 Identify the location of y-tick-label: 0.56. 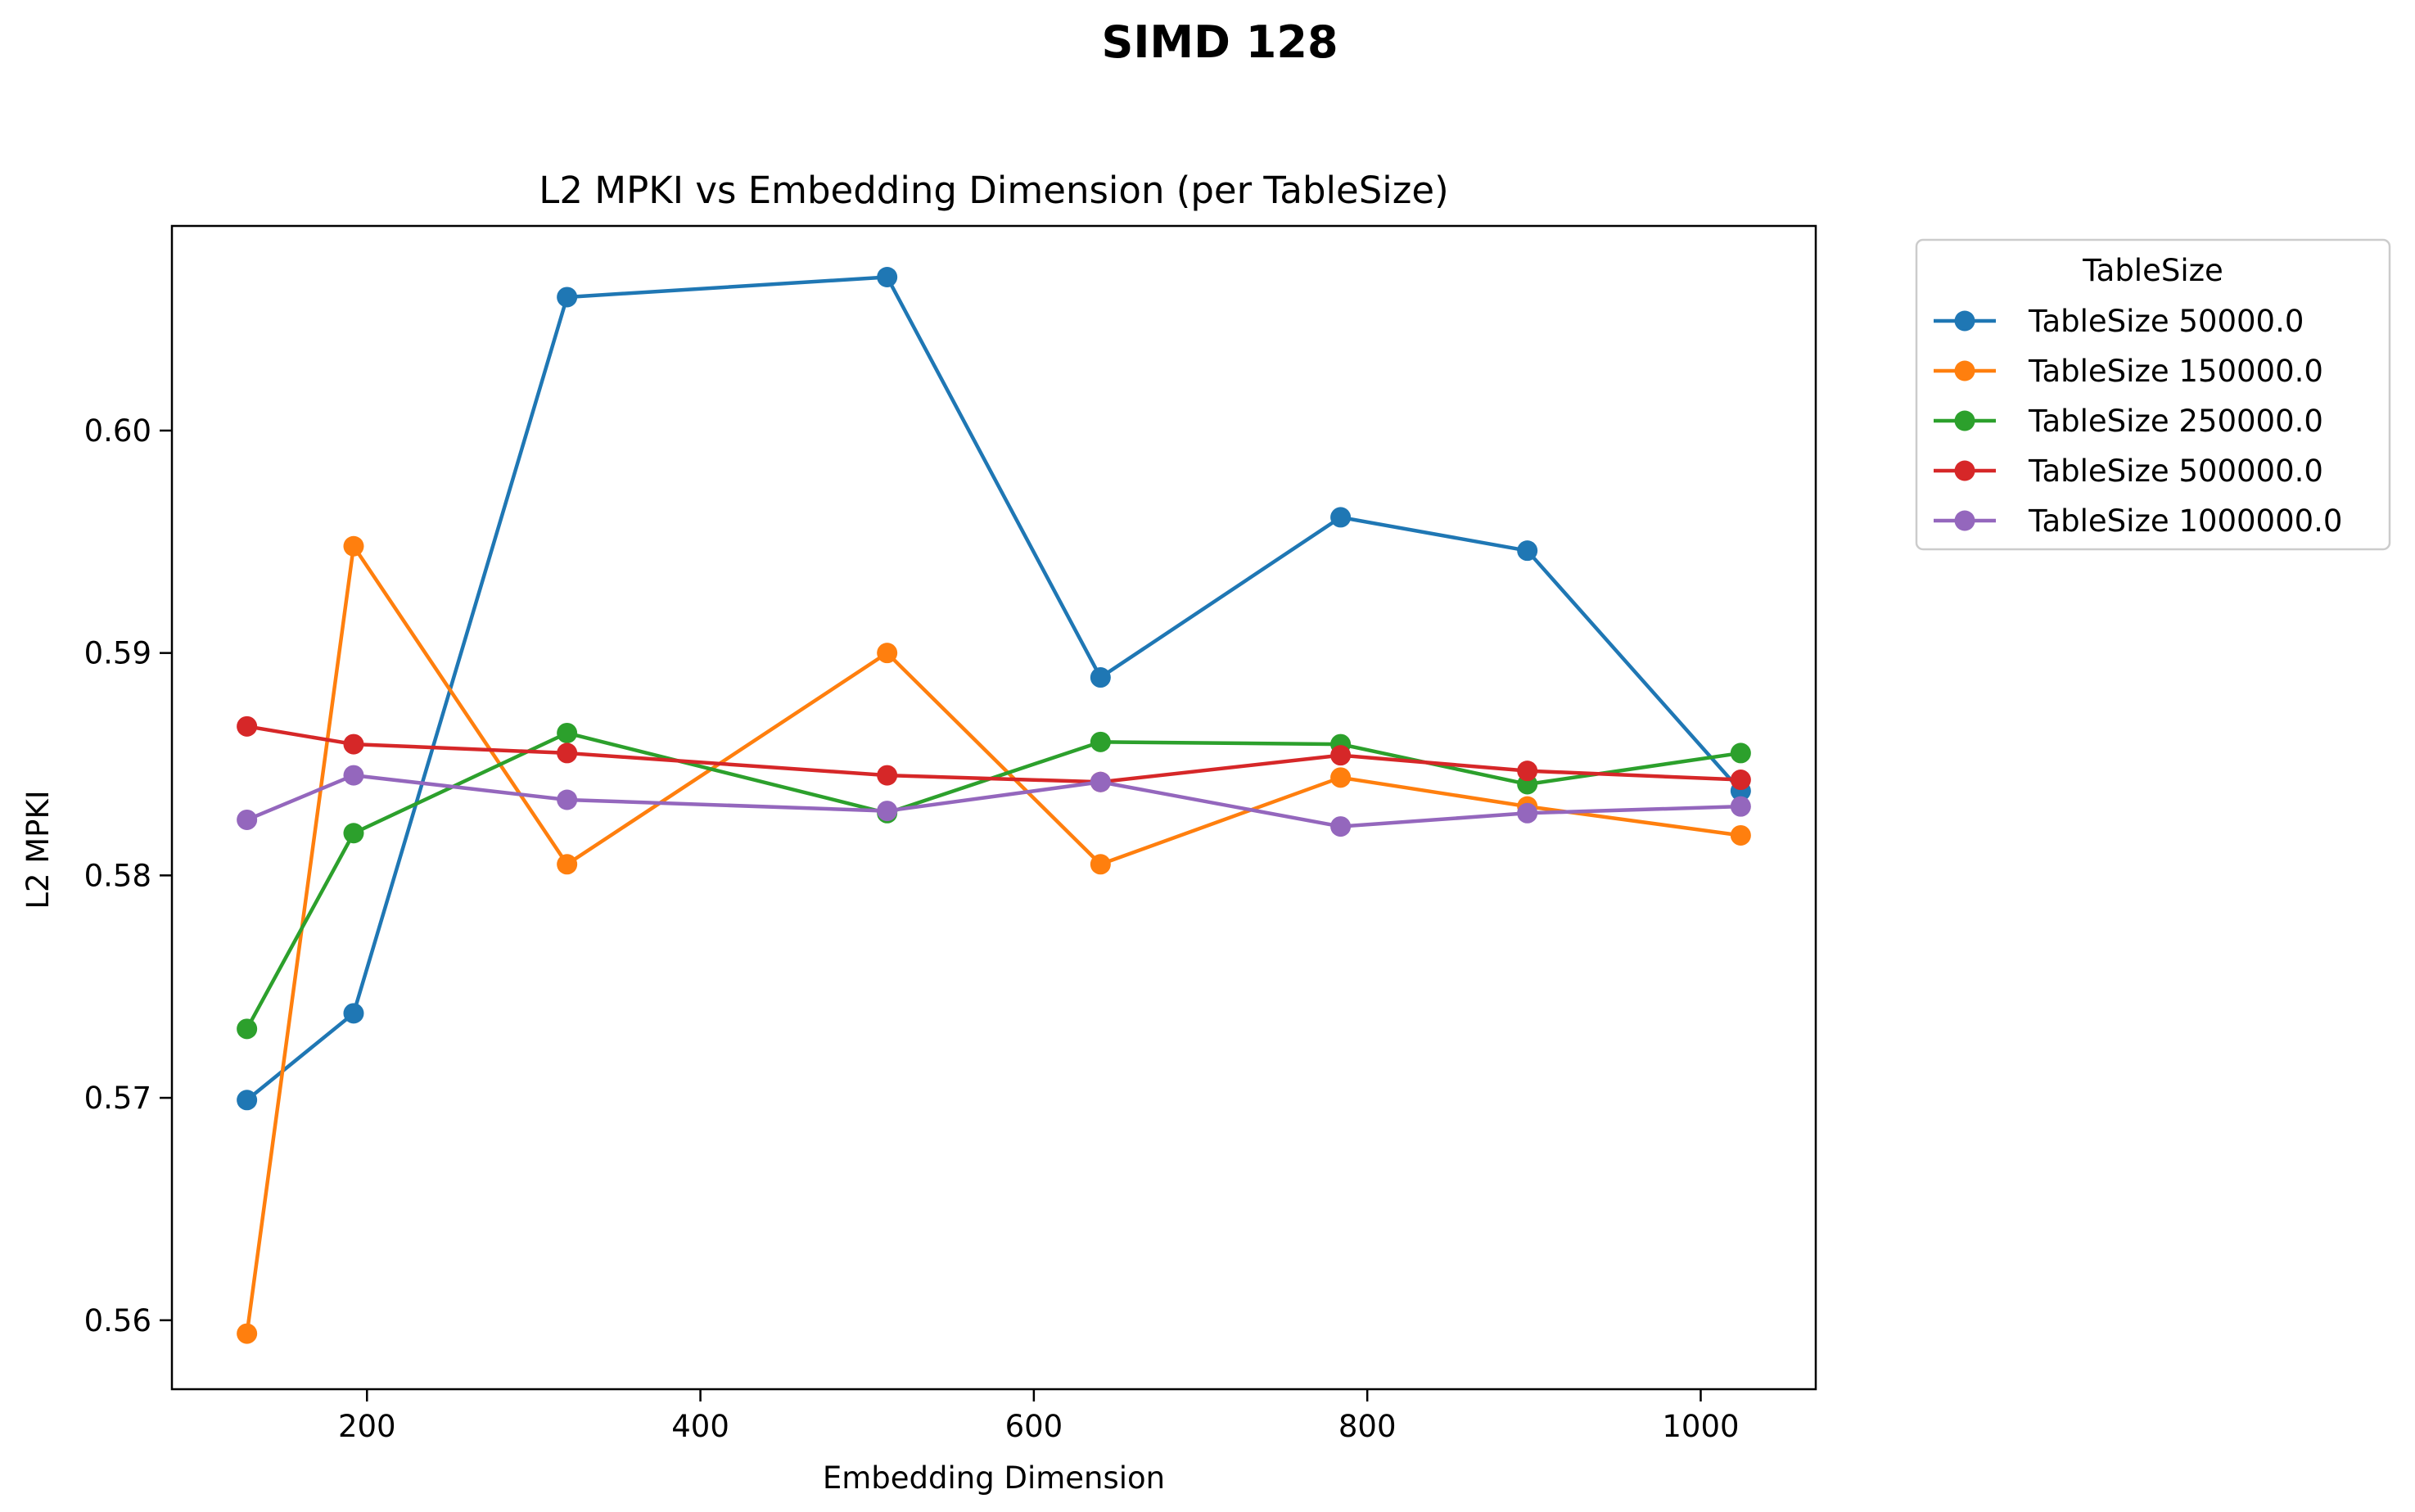
(117, 1320).